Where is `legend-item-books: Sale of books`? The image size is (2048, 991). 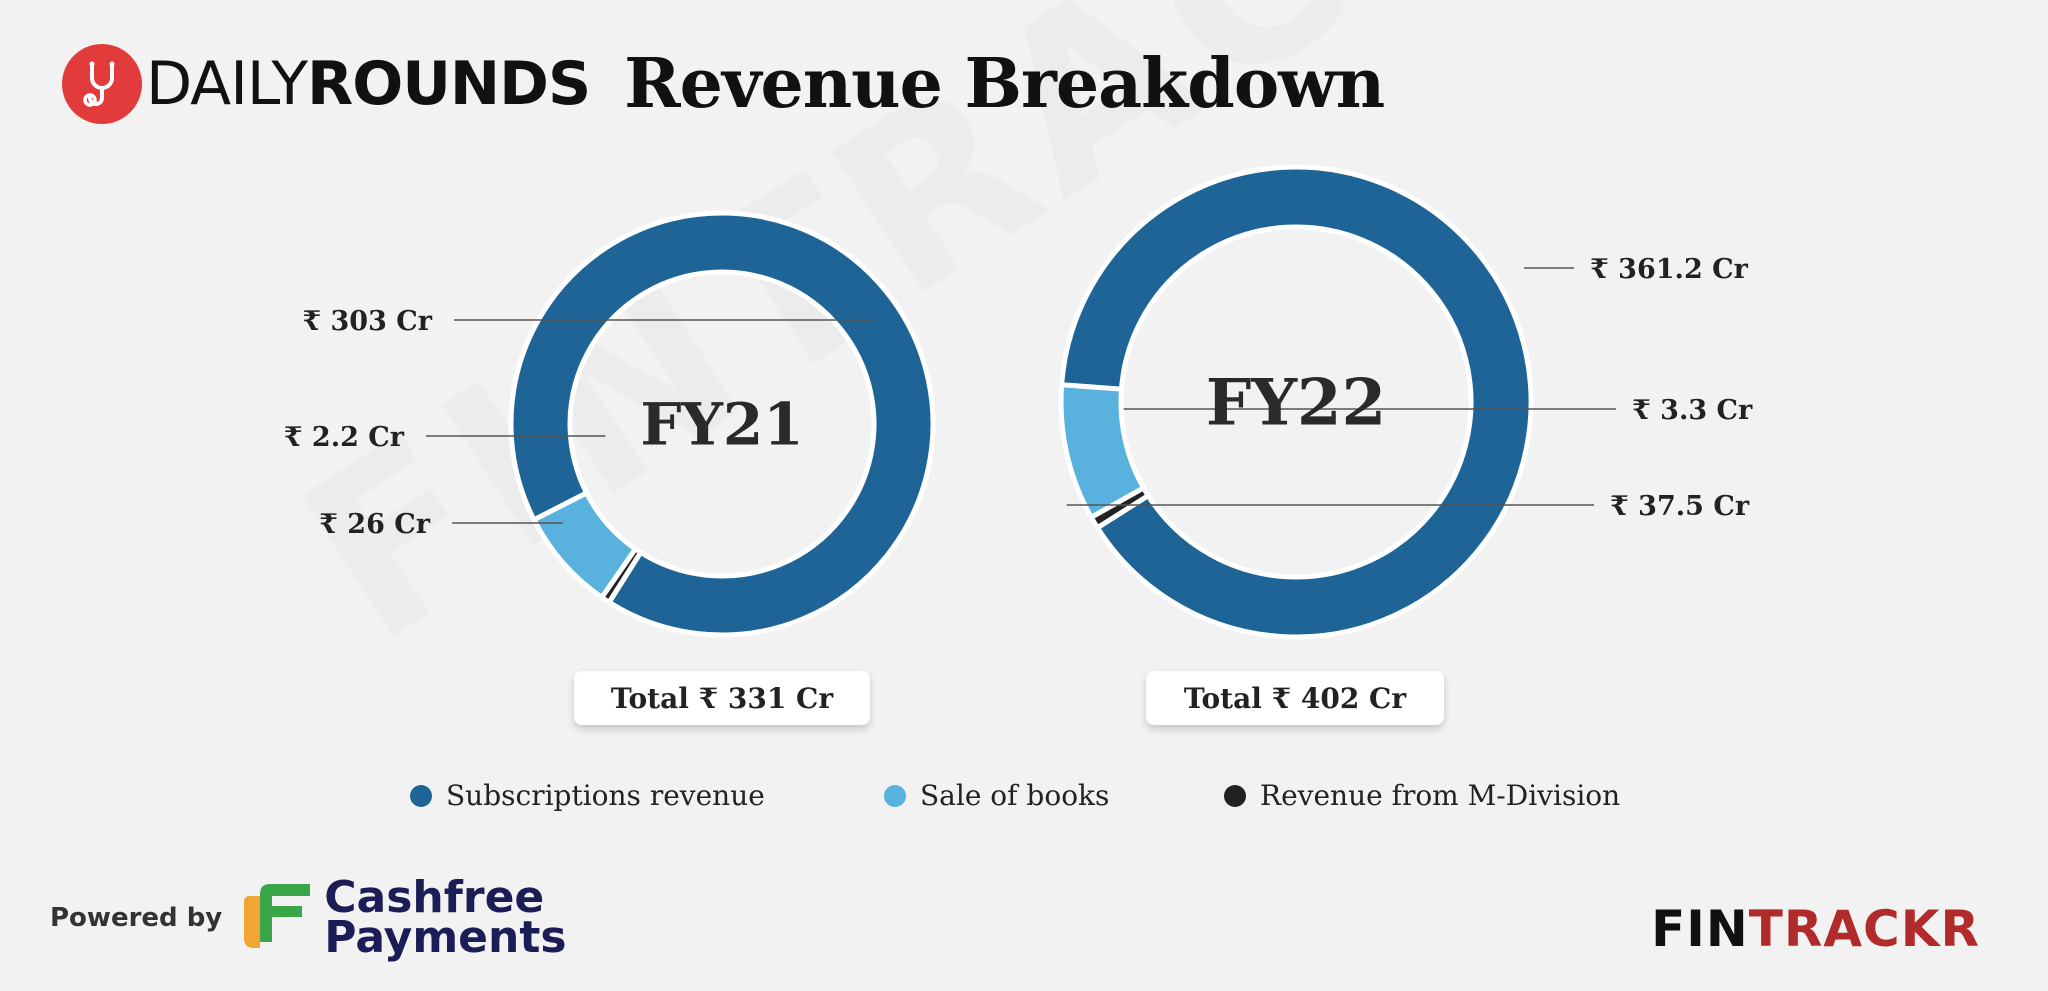 legend-item-books: Sale of books is located at coordinates (996, 795).